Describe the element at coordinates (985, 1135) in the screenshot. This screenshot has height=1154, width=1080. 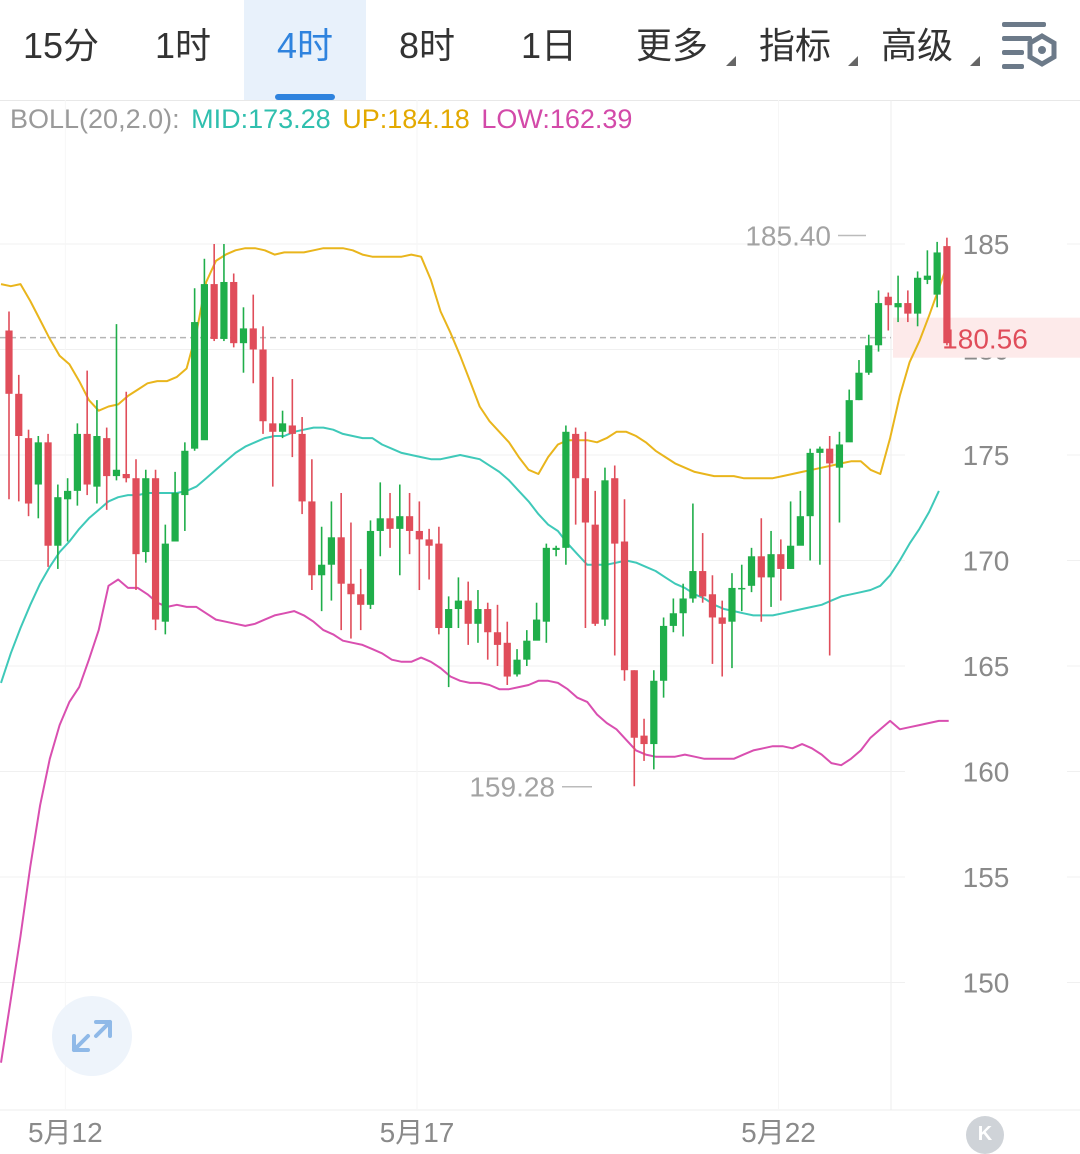
I see `k-line-toggle-button: K` at that location.